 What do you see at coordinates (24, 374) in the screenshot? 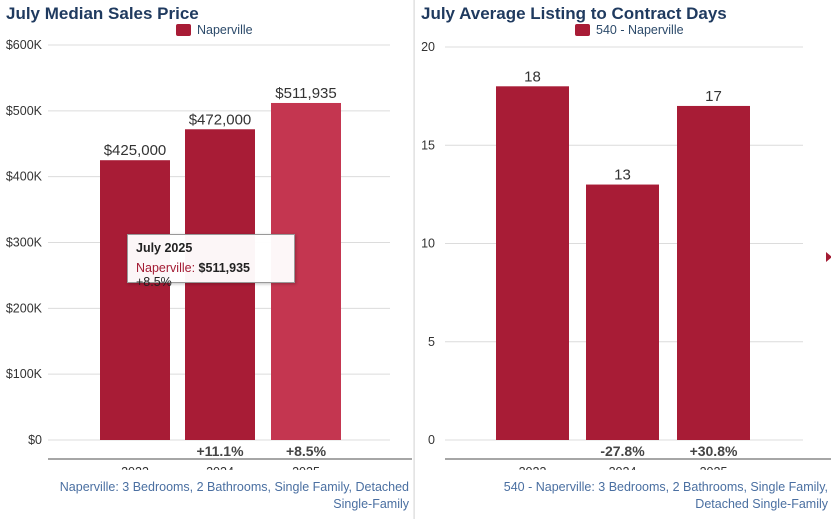
I see `y-tick-label: $100K` at bounding box center [24, 374].